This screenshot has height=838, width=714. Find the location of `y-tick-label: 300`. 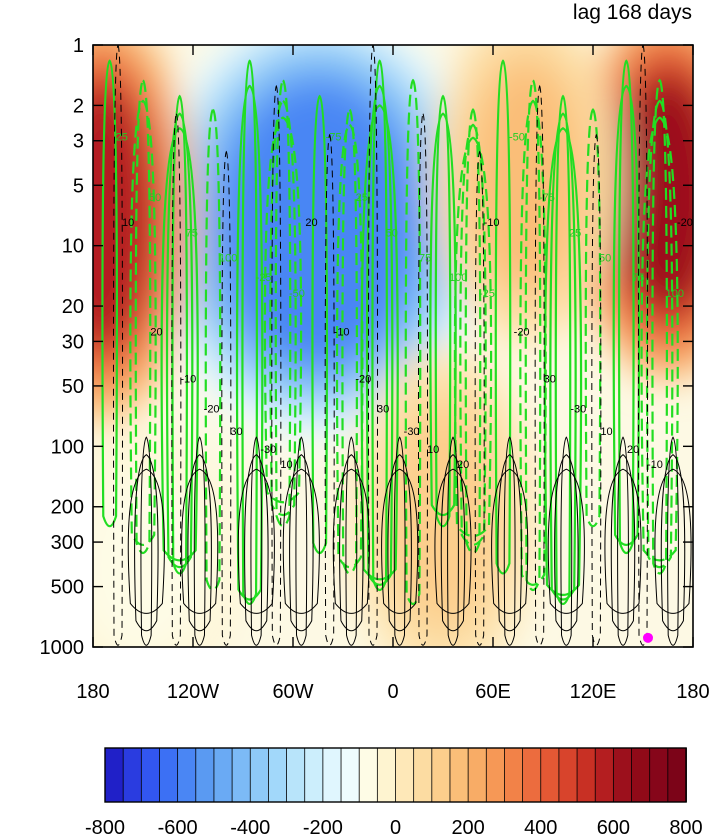

y-tick-label: 300 is located at coordinates (67, 543).